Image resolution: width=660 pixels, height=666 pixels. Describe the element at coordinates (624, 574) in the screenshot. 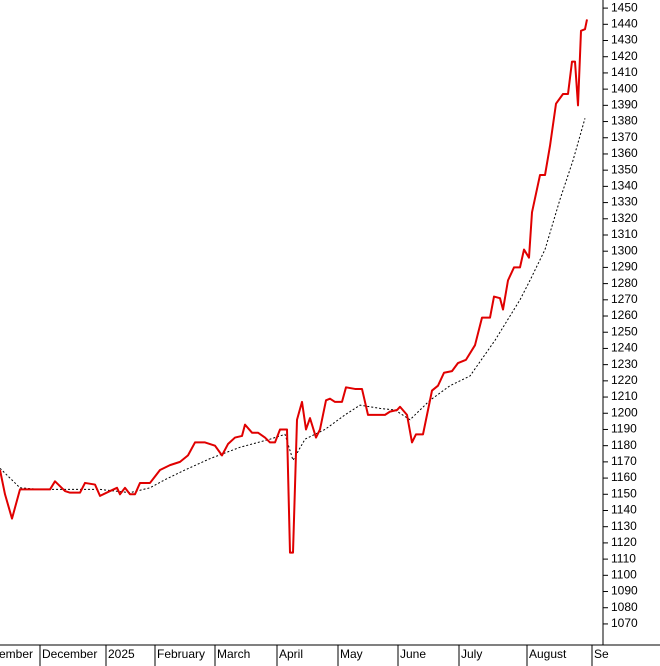

I see `y-tick-label: 1100` at that location.